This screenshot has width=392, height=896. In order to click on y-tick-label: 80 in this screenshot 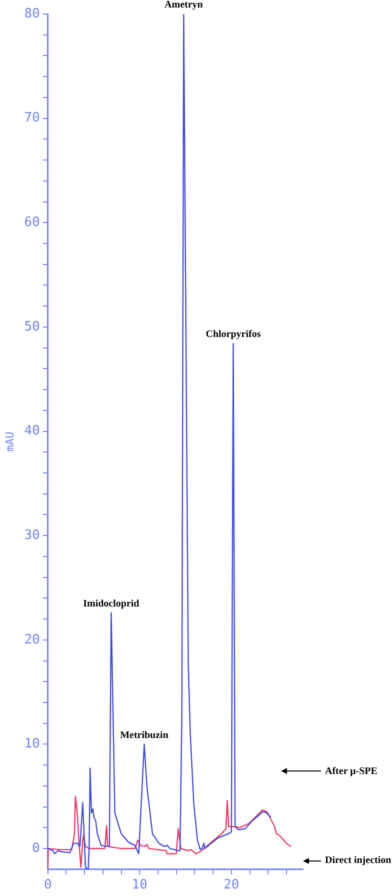, I will do `click(32, 14)`.